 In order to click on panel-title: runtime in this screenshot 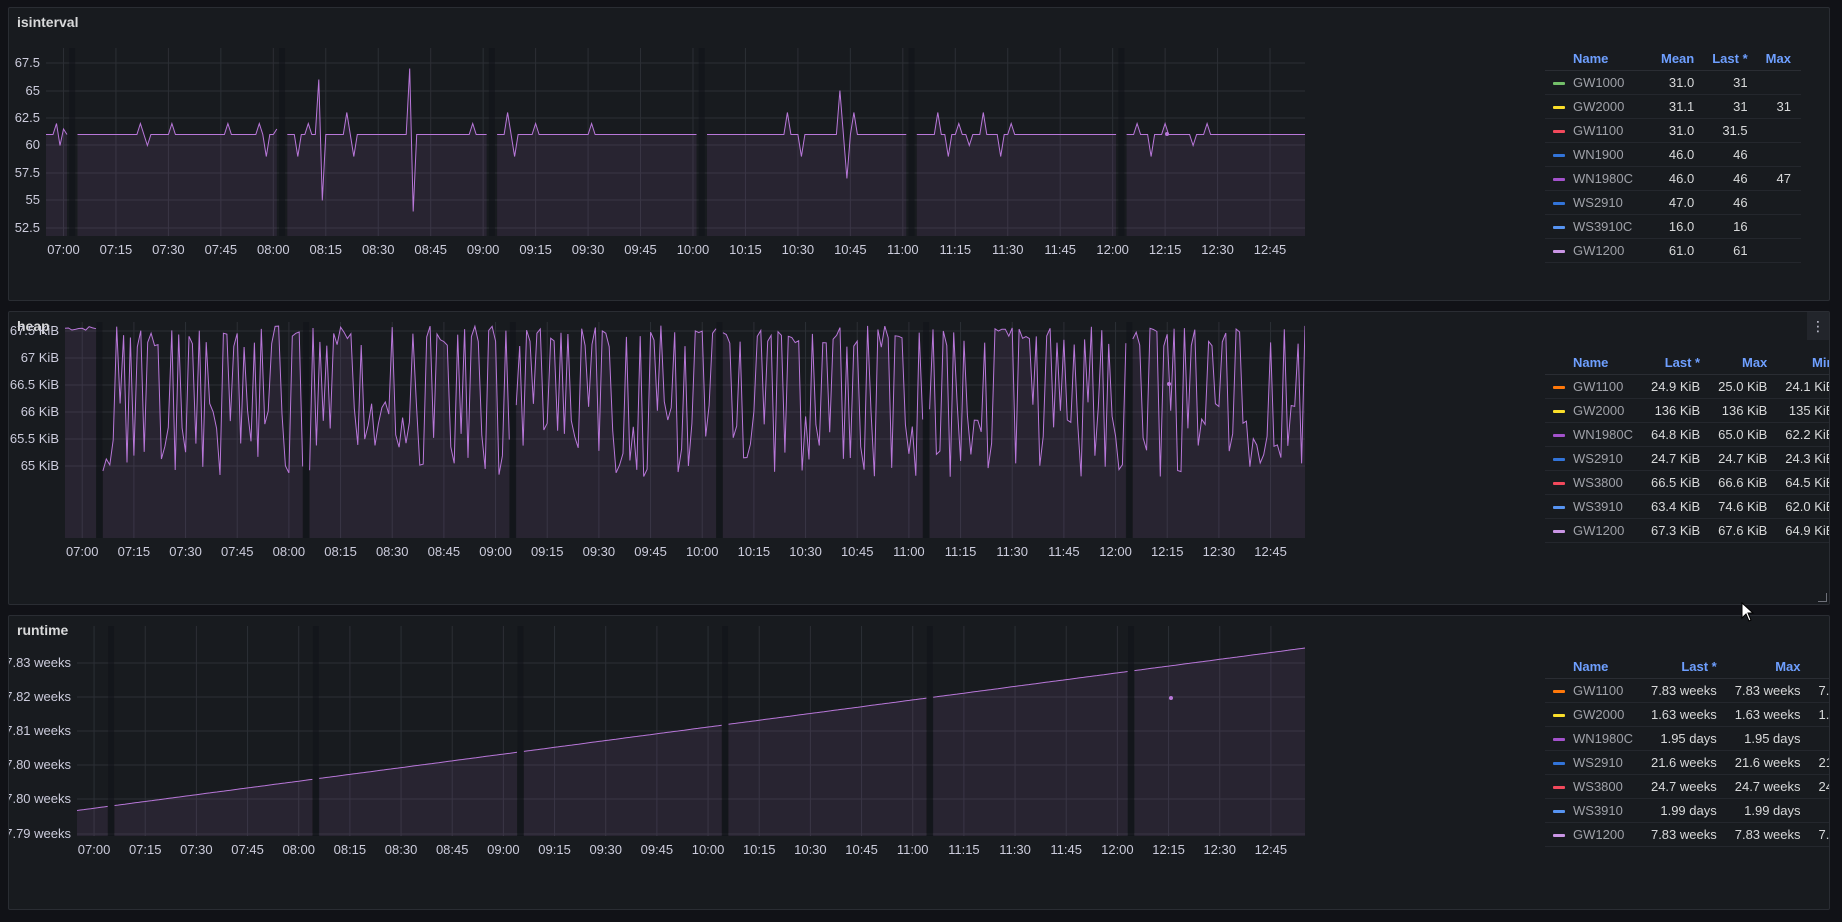, I will do `click(43, 630)`.